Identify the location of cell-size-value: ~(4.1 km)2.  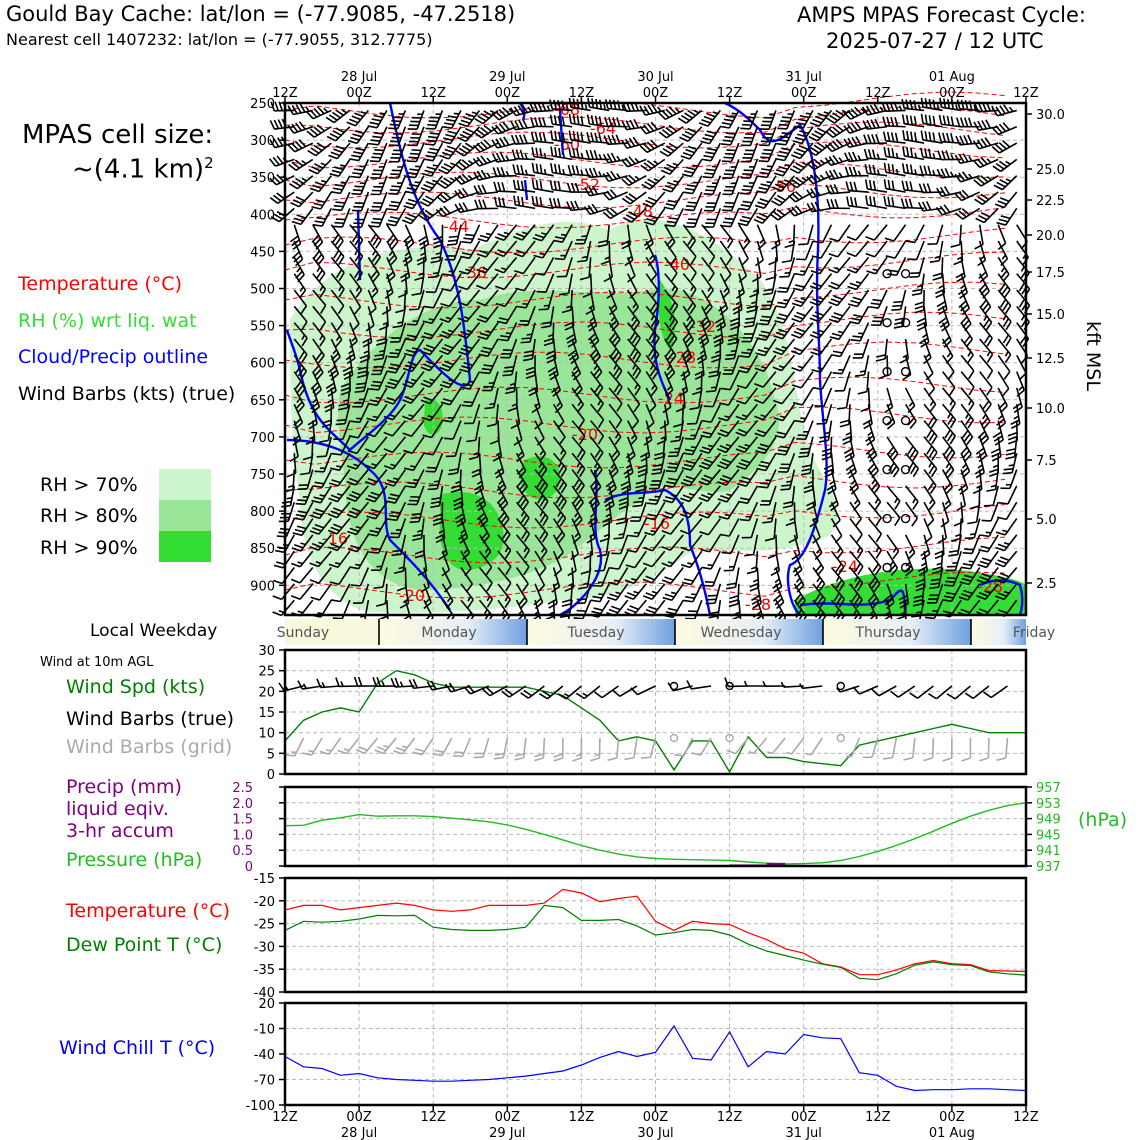
(143, 169).